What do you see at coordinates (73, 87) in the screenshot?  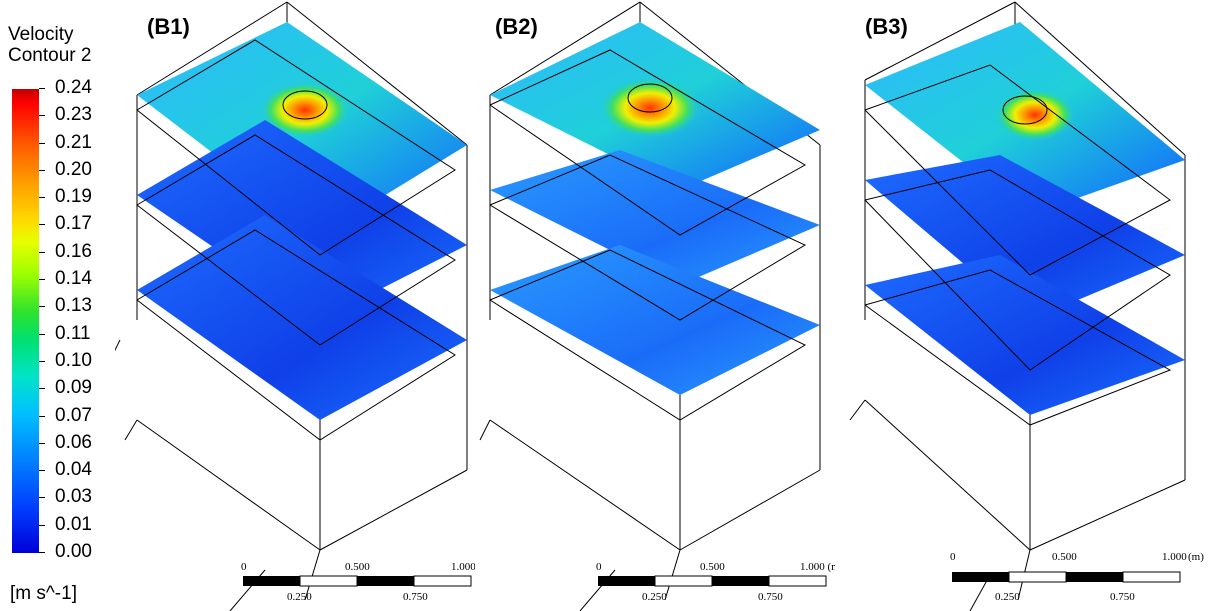 I see `legend-tick-label: 0.24` at bounding box center [73, 87].